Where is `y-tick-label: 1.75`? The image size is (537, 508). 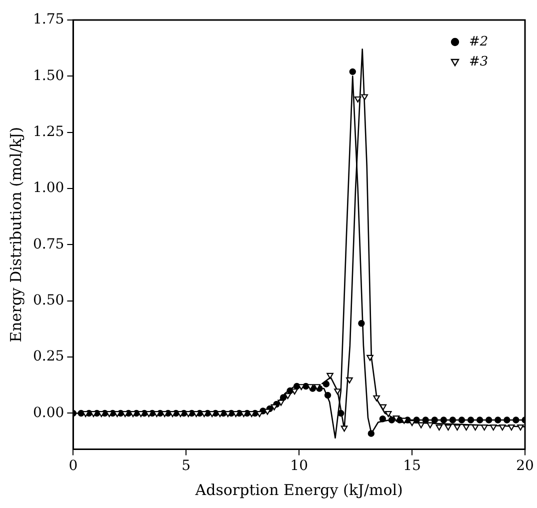 y-tick-label: 1.75 is located at coordinates (48, 20).